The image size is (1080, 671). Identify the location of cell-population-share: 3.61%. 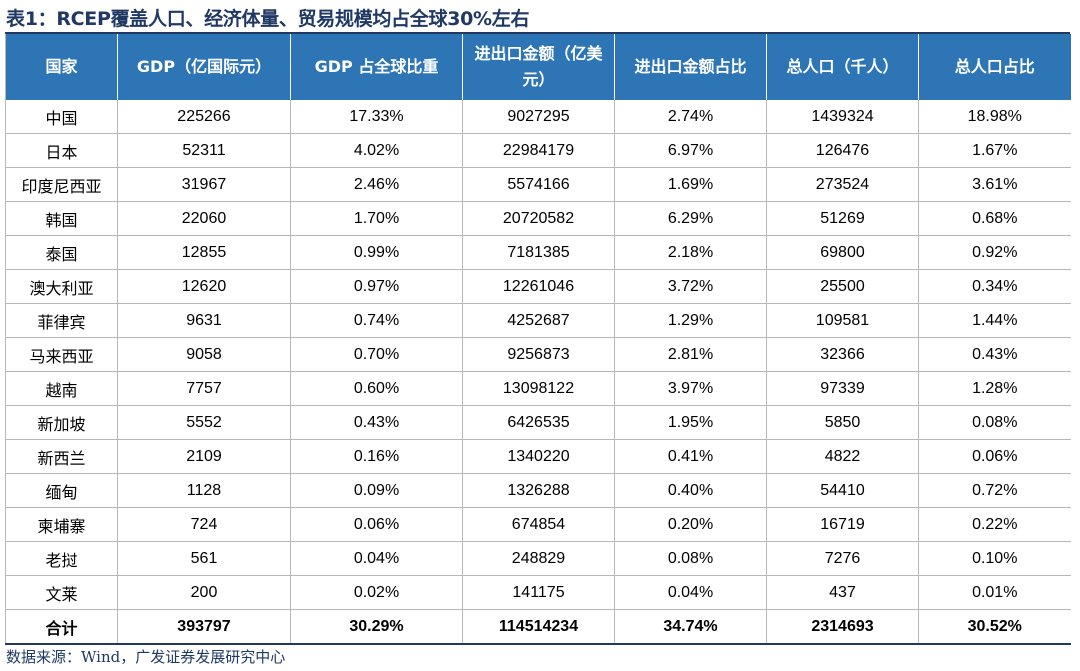
(994, 184).